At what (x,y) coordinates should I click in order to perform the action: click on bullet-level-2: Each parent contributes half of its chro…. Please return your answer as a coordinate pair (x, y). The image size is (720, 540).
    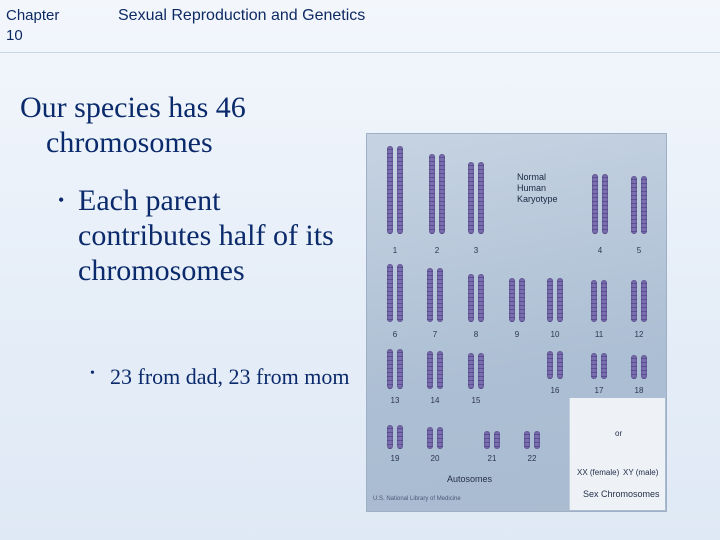
    Looking at the image, I should click on (206, 235).